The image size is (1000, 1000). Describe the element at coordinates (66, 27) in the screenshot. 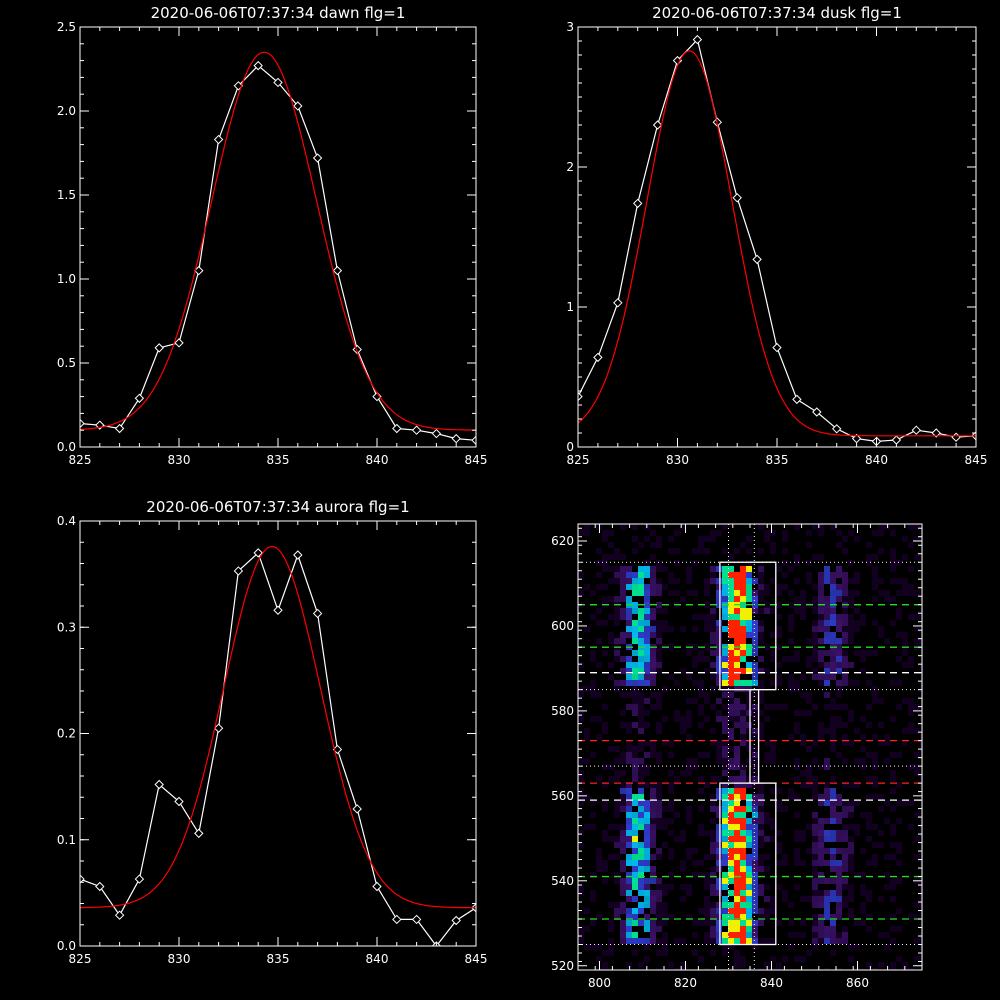

I see `y-tick-label: 2.5` at that location.